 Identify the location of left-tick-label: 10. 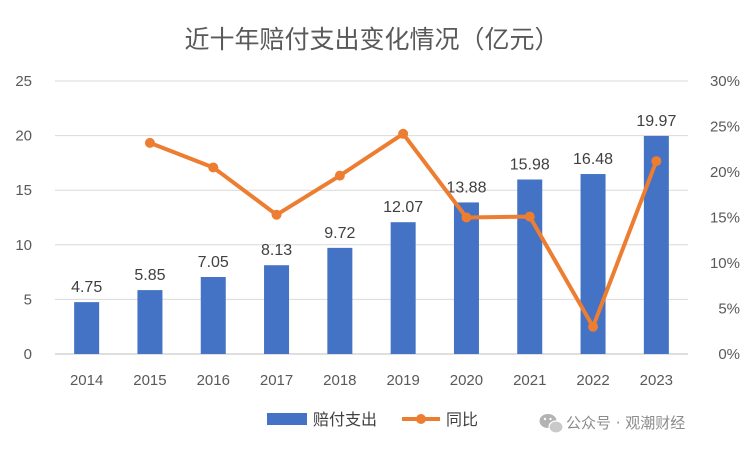
(23, 245).